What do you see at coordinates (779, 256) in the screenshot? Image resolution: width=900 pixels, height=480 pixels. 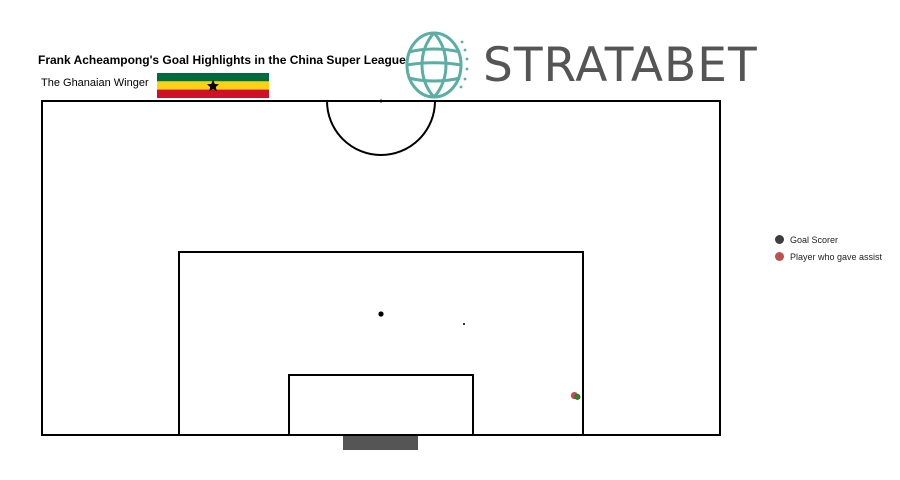 I see `legend-swatch-assist` at bounding box center [779, 256].